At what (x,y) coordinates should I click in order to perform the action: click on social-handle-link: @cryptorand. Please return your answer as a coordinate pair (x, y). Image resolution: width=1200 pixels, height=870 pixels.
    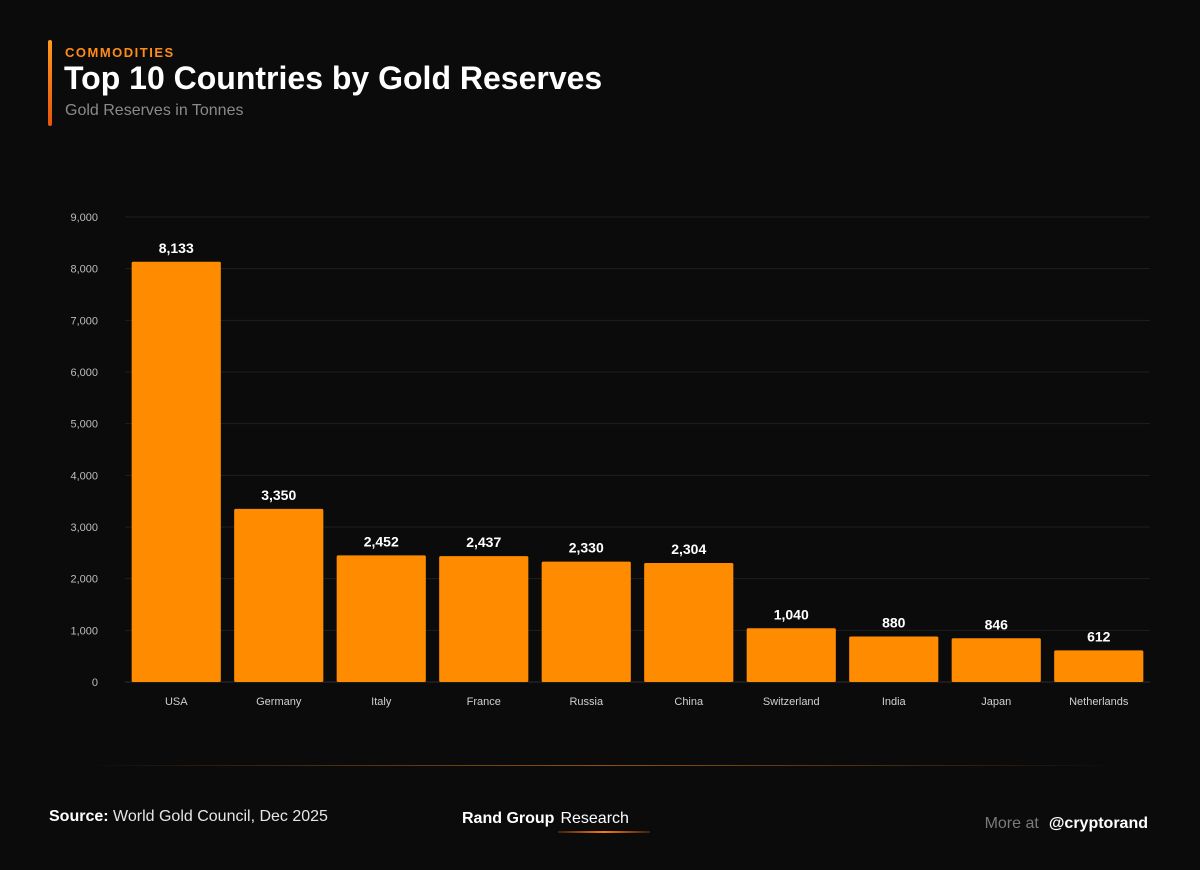
    Looking at the image, I should click on (1098, 823).